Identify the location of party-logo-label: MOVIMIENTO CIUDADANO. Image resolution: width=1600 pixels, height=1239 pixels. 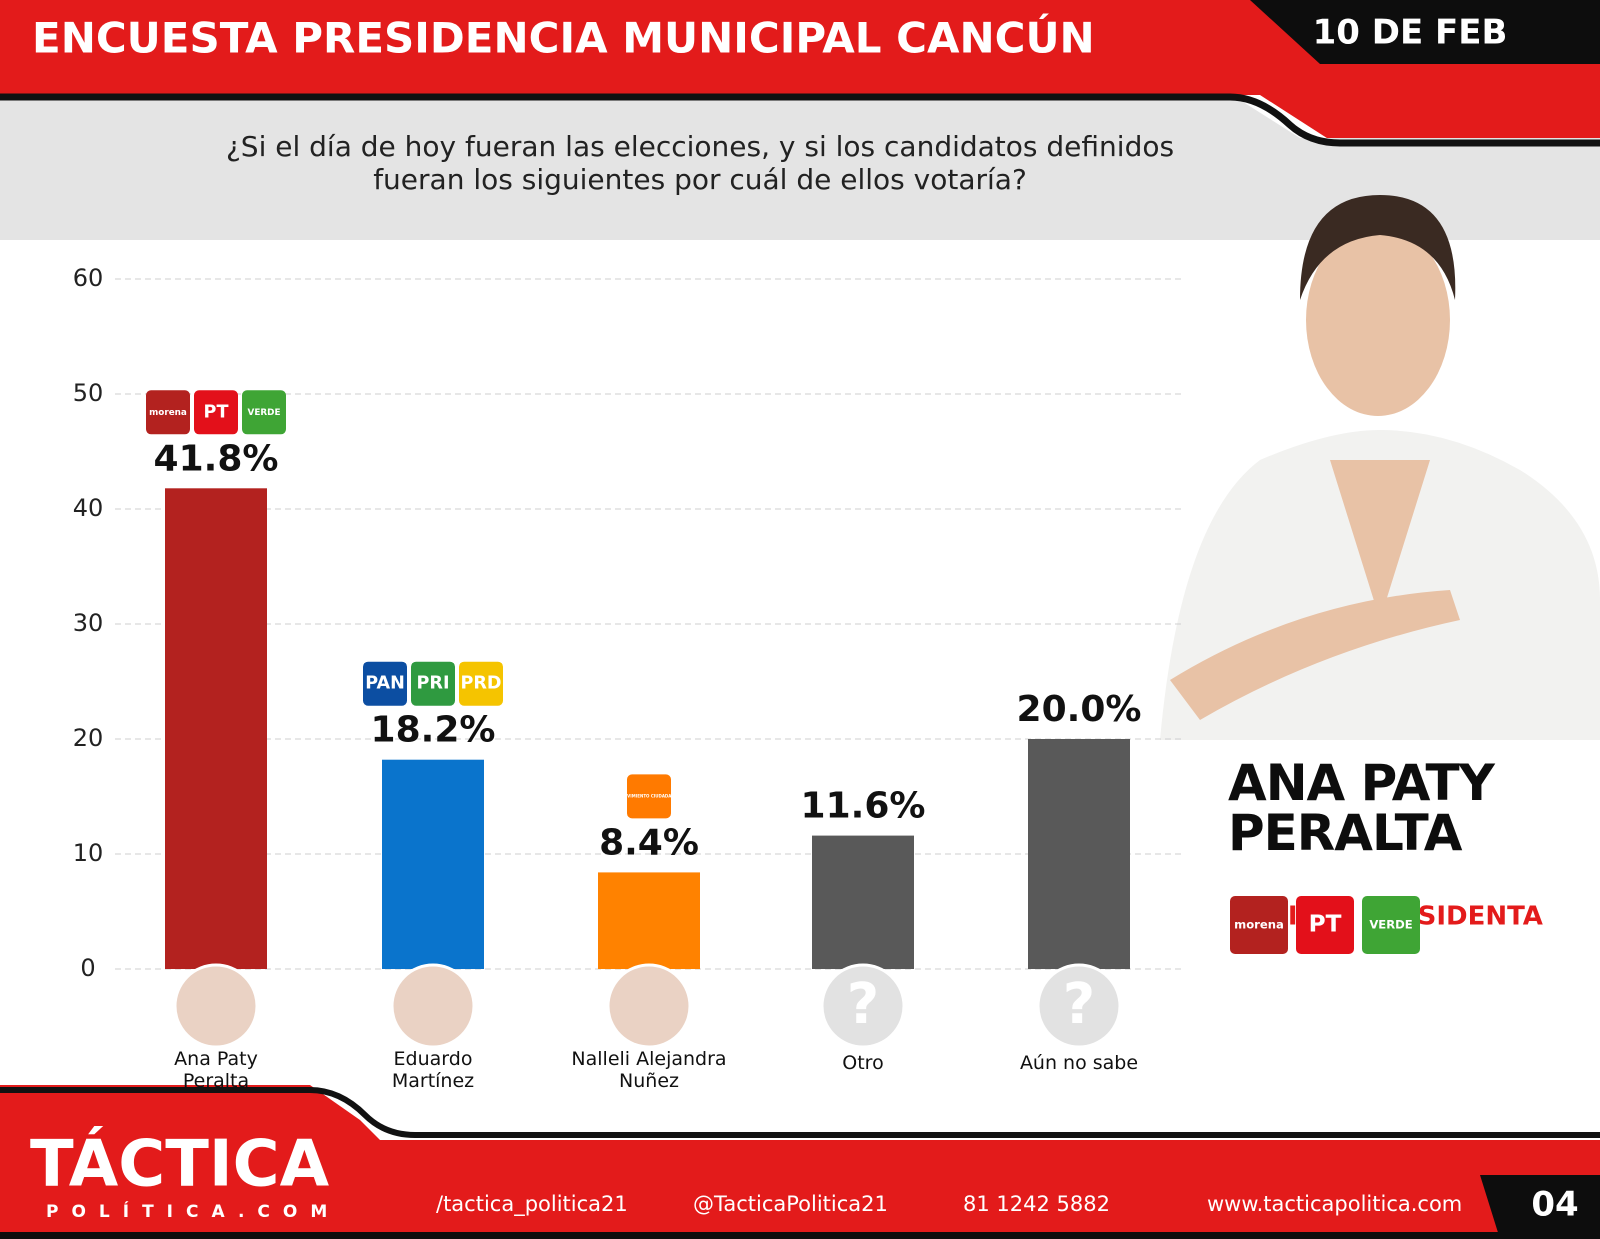
(649, 795).